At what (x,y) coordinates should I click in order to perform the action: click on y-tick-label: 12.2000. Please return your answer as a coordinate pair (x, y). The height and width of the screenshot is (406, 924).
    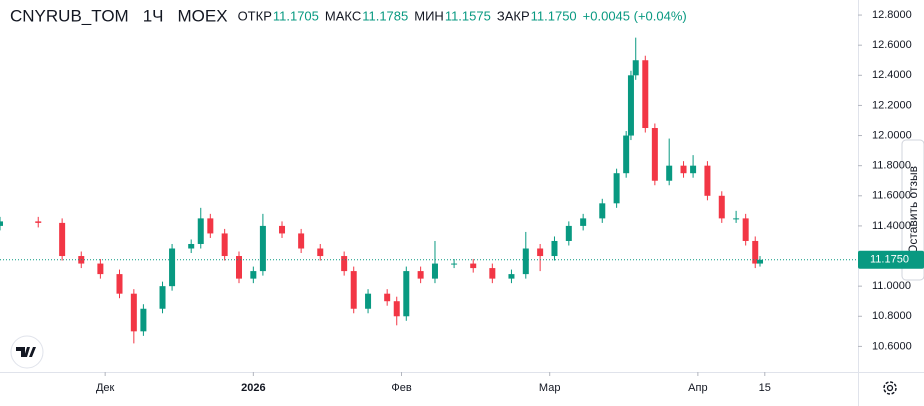
    Looking at the image, I should click on (892, 105).